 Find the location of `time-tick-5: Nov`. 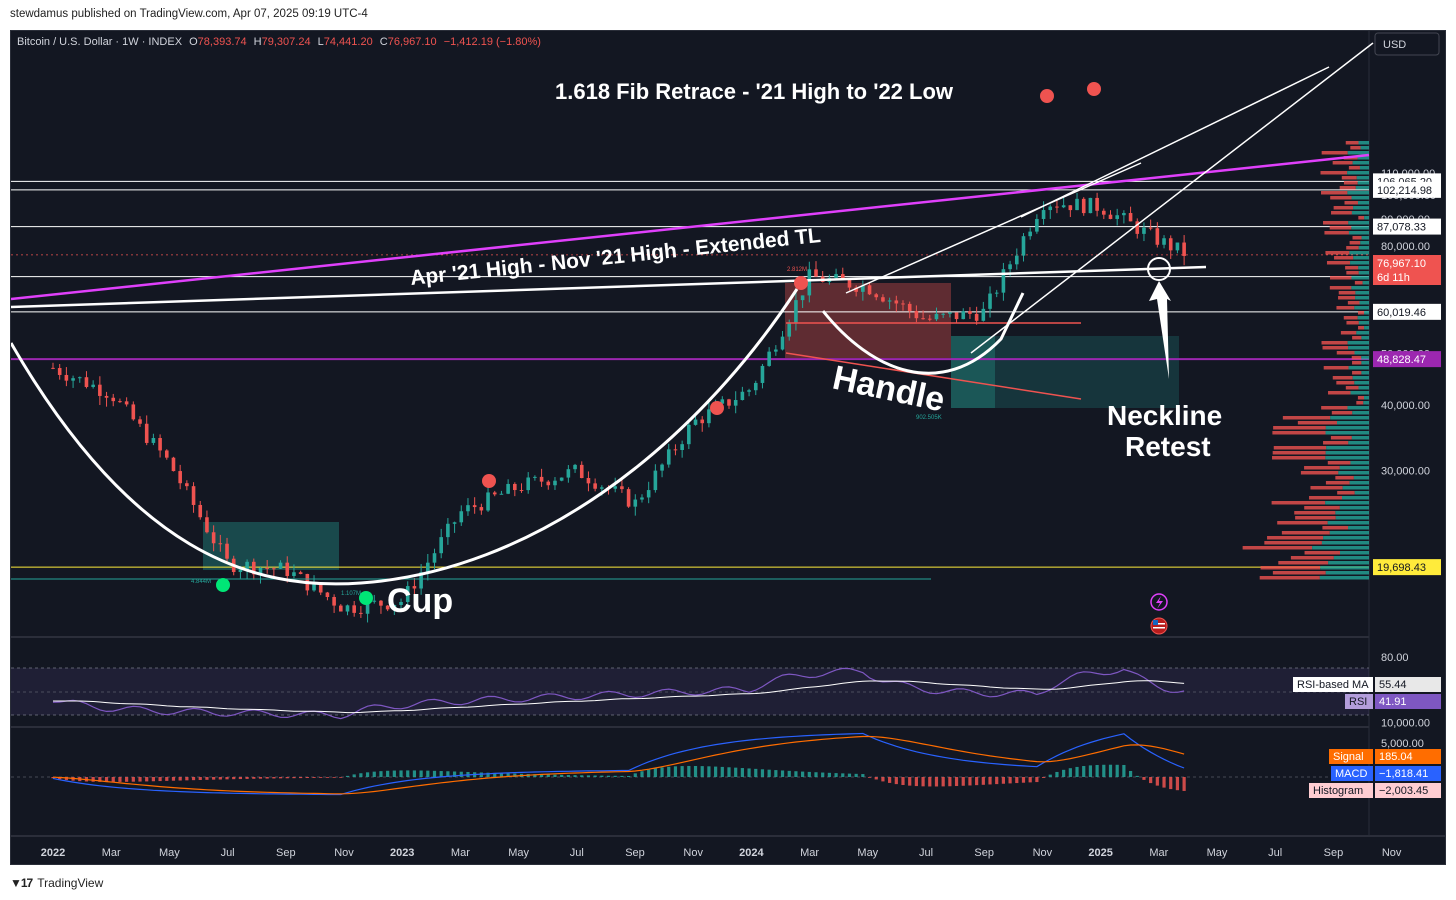

time-tick-5: Nov is located at coordinates (344, 853).